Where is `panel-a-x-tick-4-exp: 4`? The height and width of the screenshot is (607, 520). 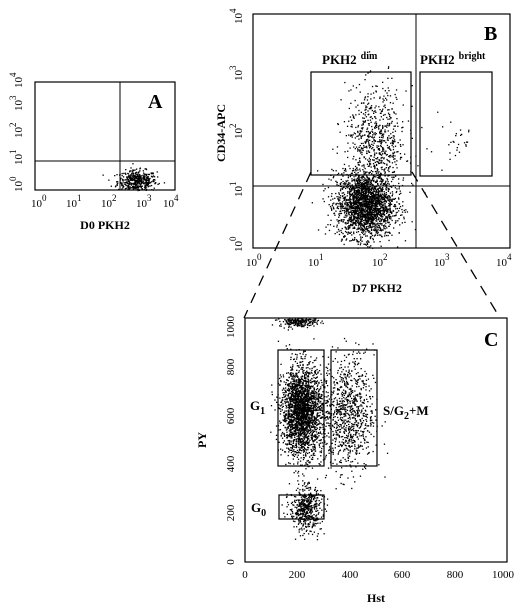 panel-a-x-tick-4-exp: 4 is located at coordinates (176, 198).